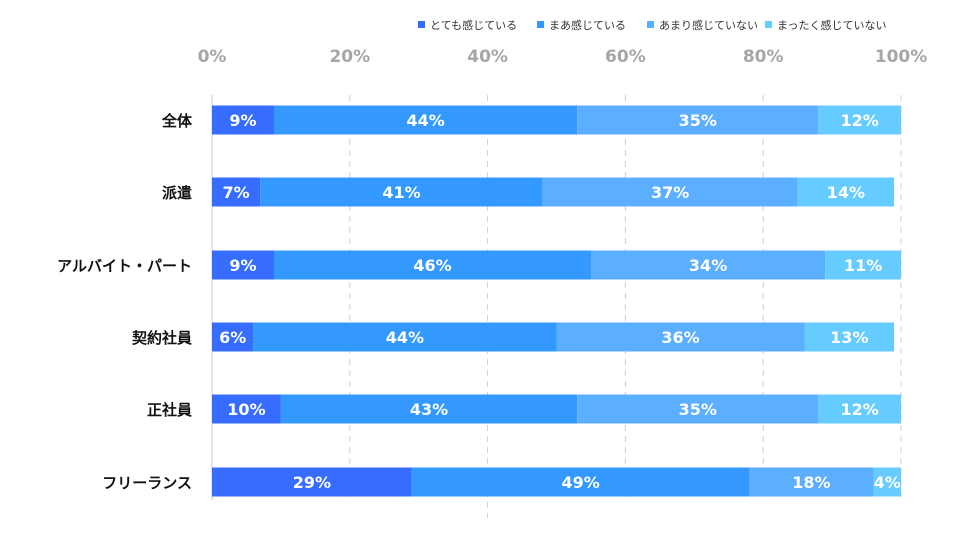  I want to click on data-label: 6%, so click(232, 337).